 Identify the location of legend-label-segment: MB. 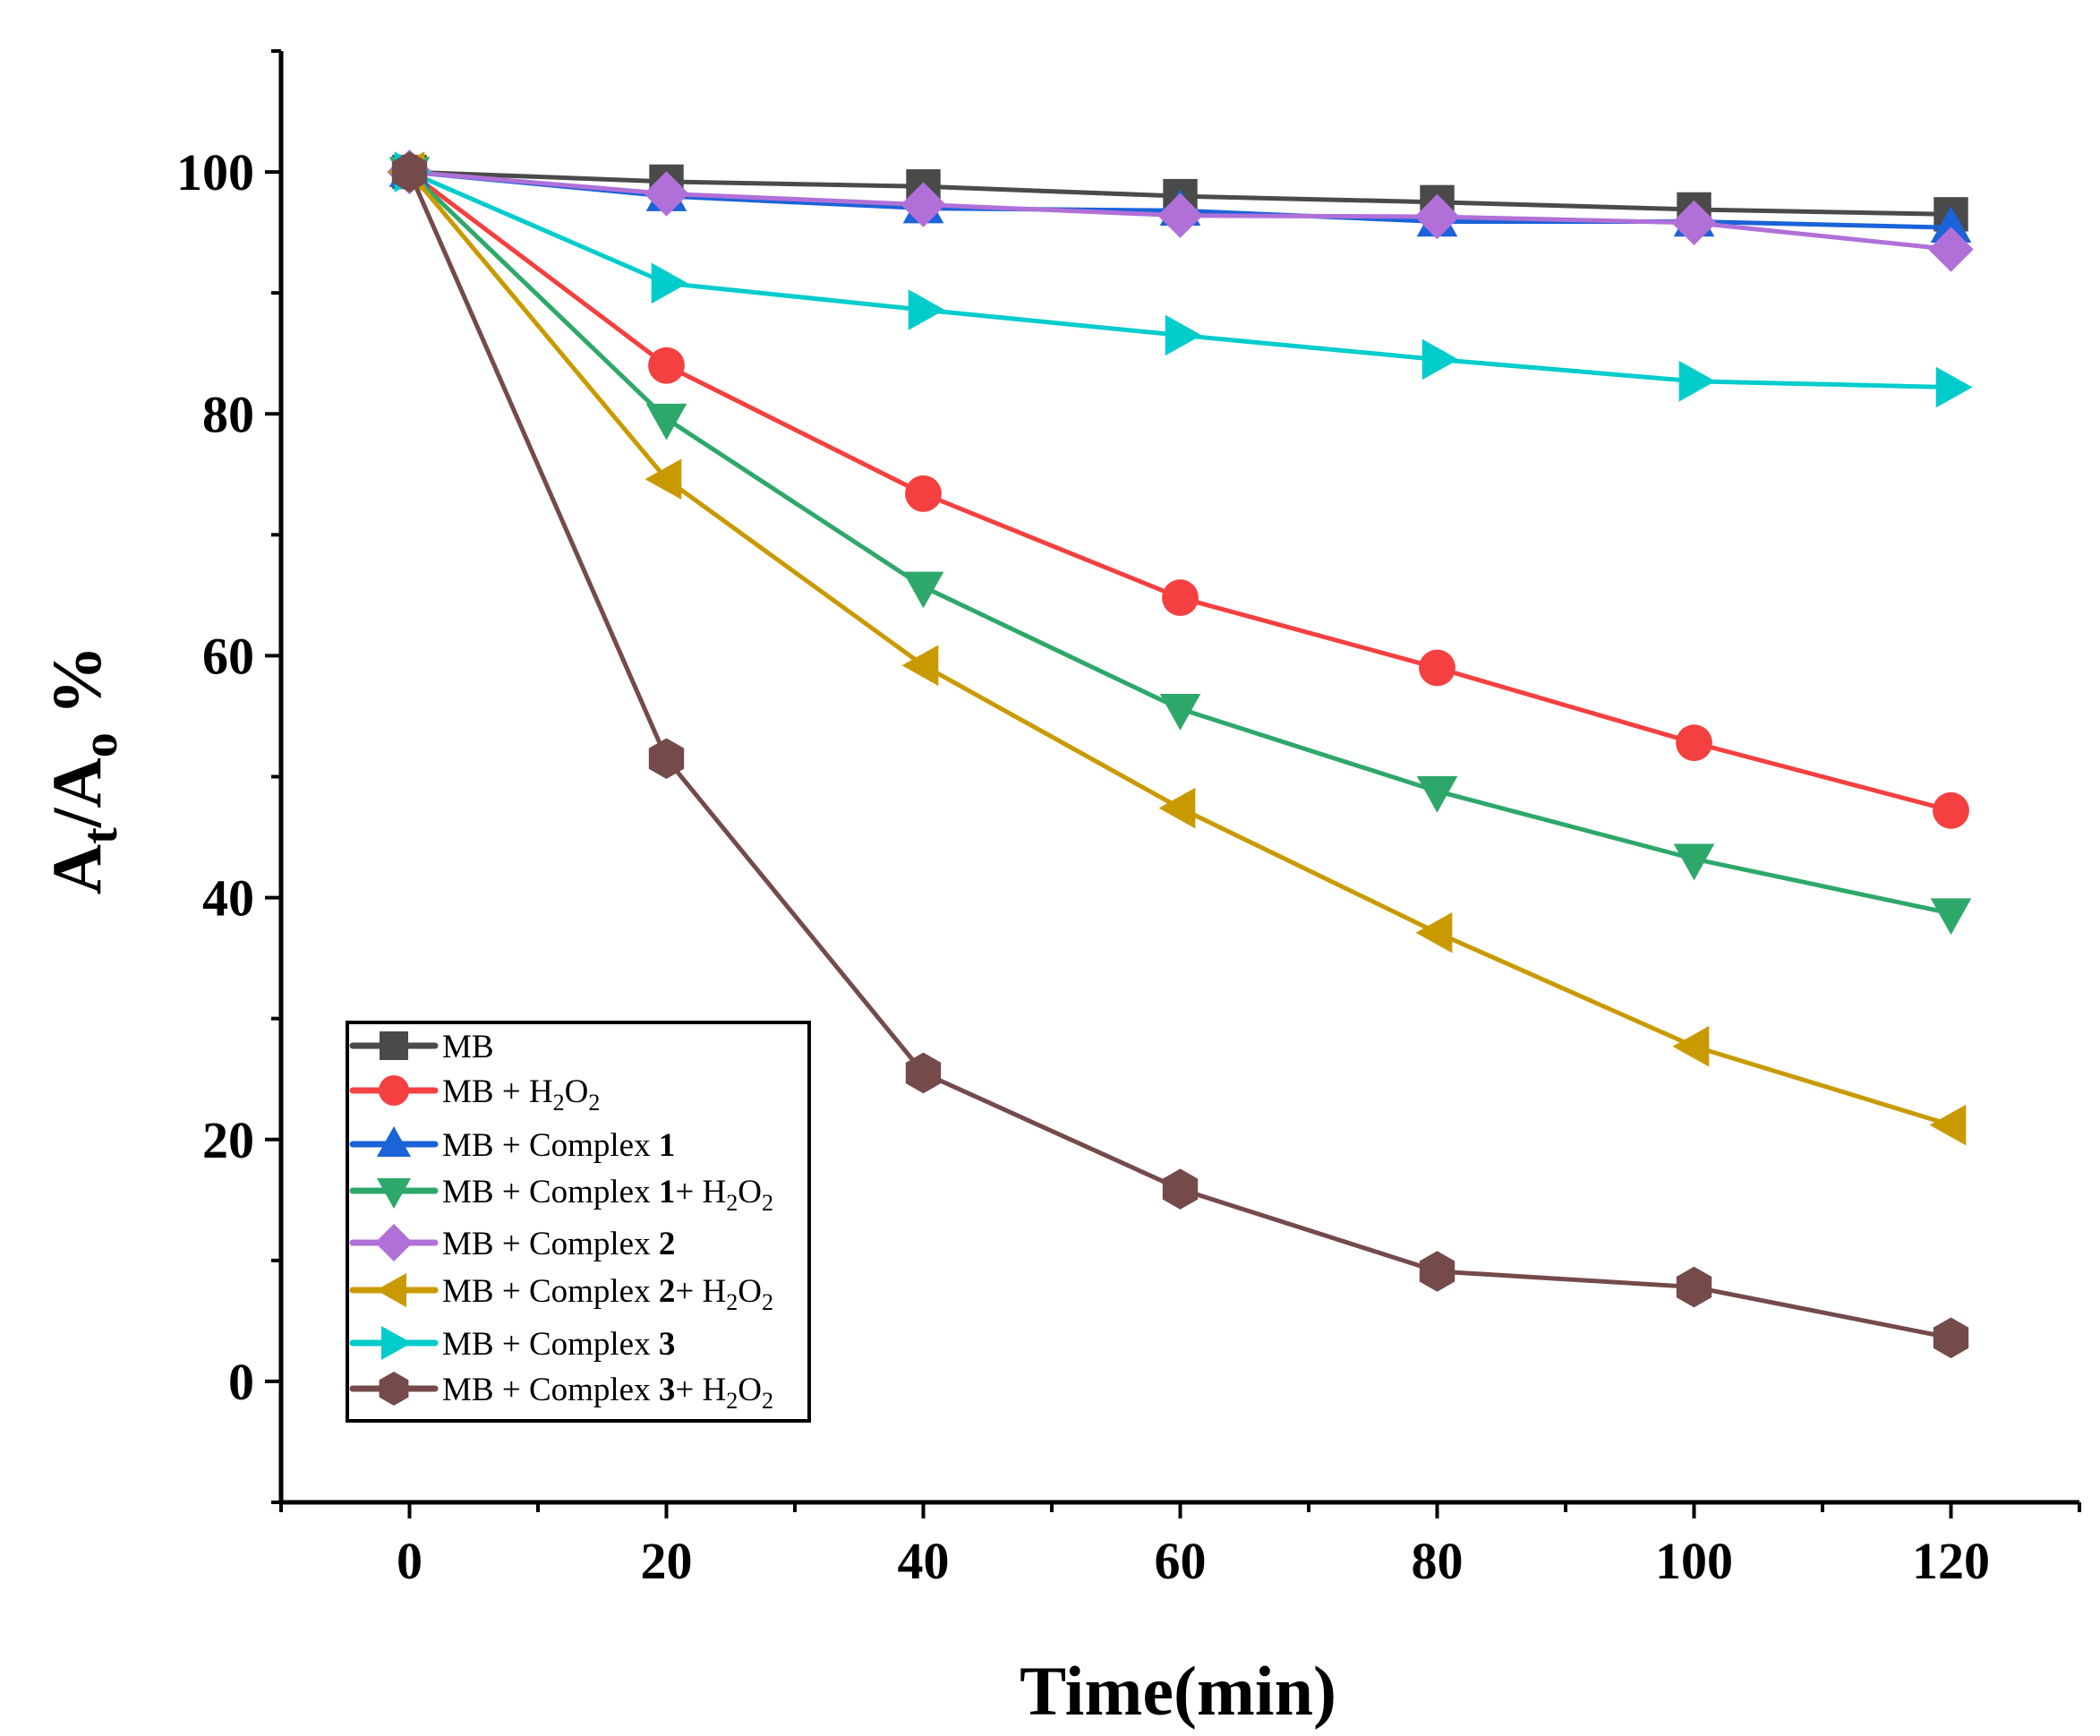
(468, 1047).